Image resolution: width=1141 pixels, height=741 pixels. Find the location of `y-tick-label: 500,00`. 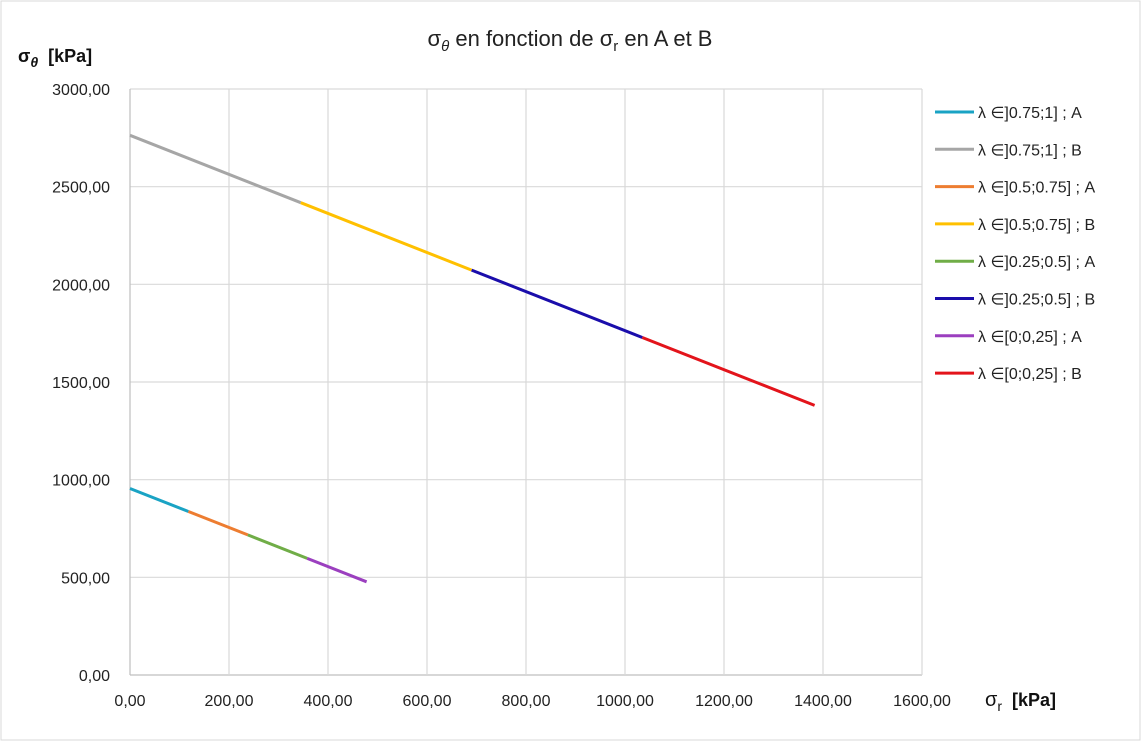

y-tick-label: 500,00 is located at coordinates (85, 578).